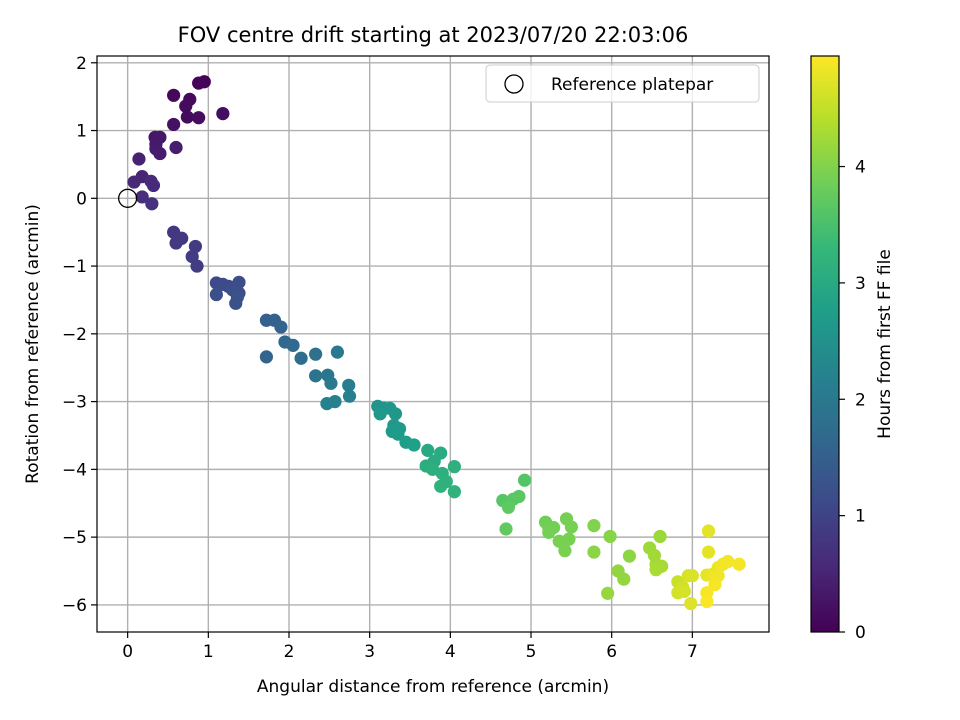 Image resolution: width=960 pixels, height=720 pixels. Describe the element at coordinates (127, 652) in the screenshot. I see `x-tick-label: 0` at that location.